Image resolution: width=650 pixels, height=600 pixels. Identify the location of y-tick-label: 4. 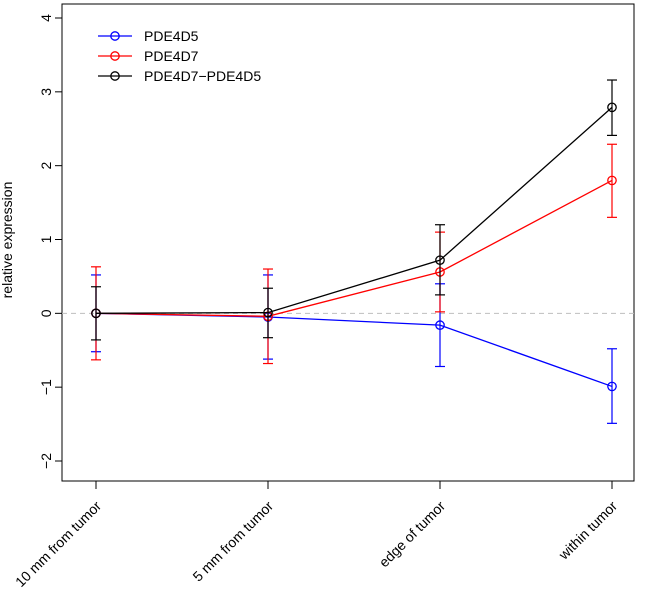
(46, 18).